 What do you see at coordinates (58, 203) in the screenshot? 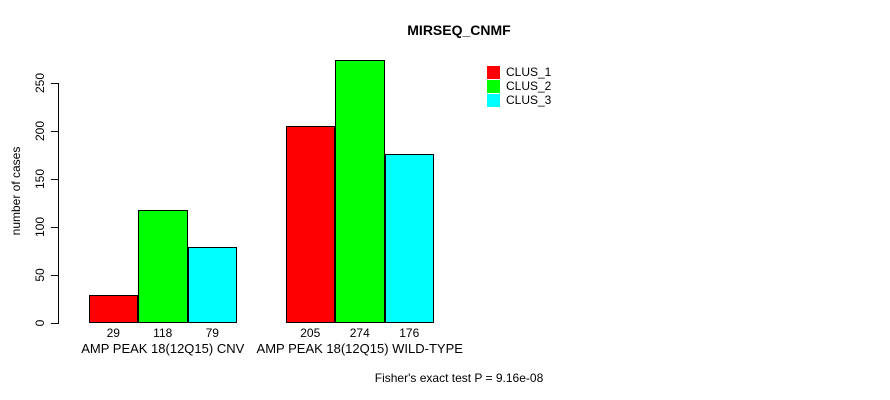
I see `y-axis` at bounding box center [58, 203].